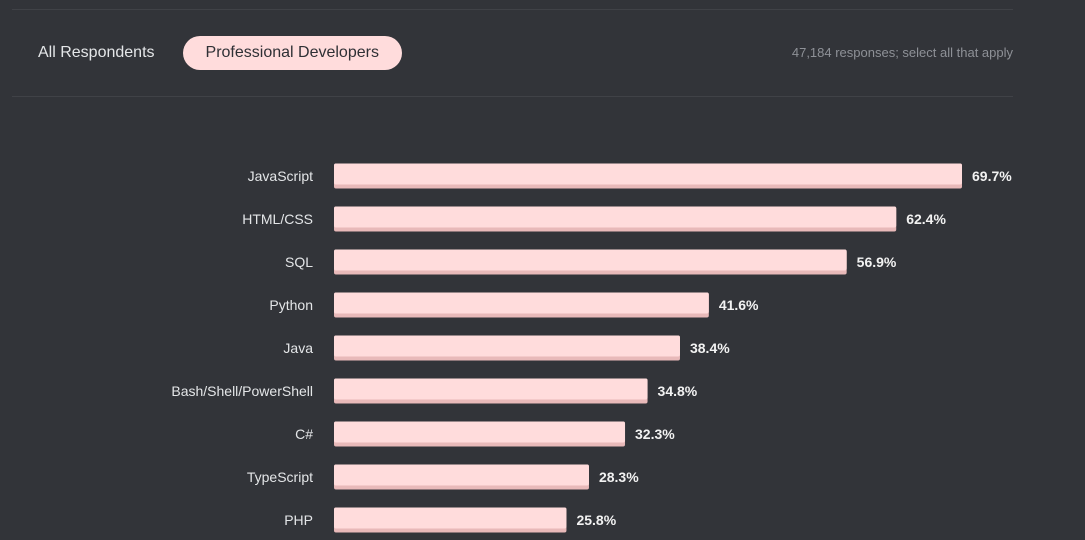 The height and width of the screenshot is (540, 1085). Describe the element at coordinates (926, 219) in the screenshot. I see `value-label-html-css: 62.4%` at that location.